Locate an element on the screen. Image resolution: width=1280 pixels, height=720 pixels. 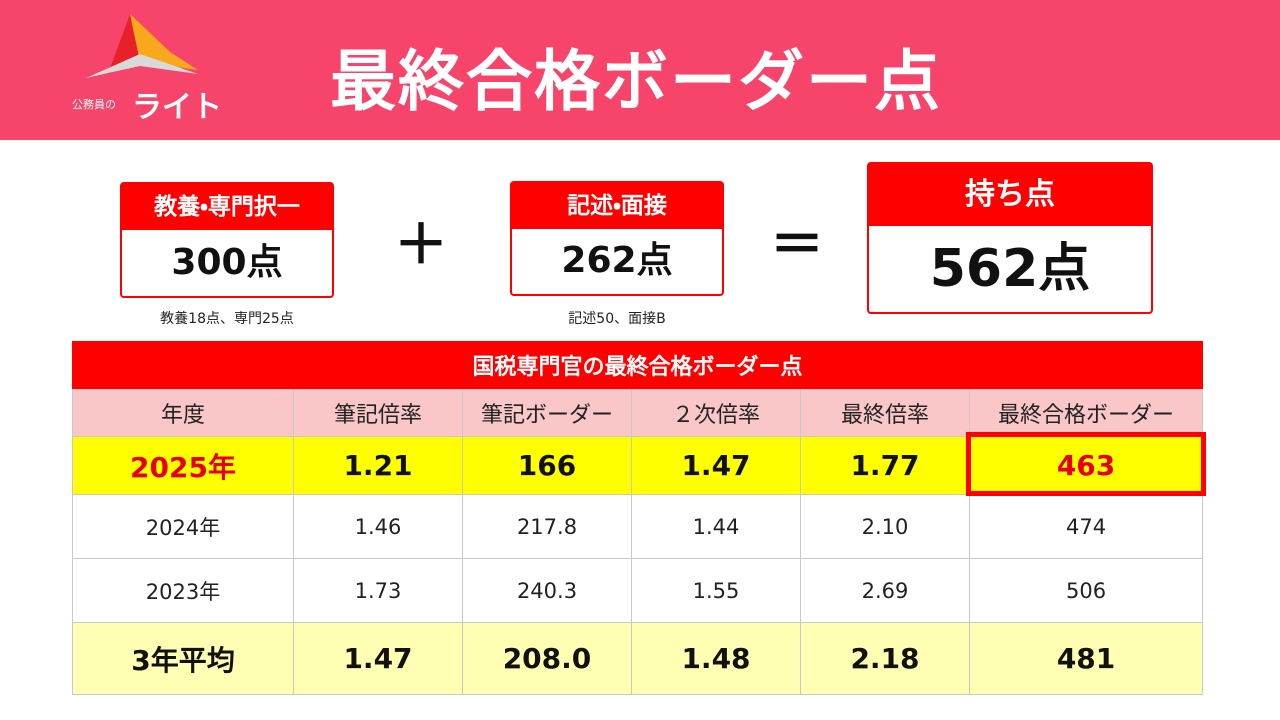
column-header: 筆記倍率 is located at coordinates (378, 412).